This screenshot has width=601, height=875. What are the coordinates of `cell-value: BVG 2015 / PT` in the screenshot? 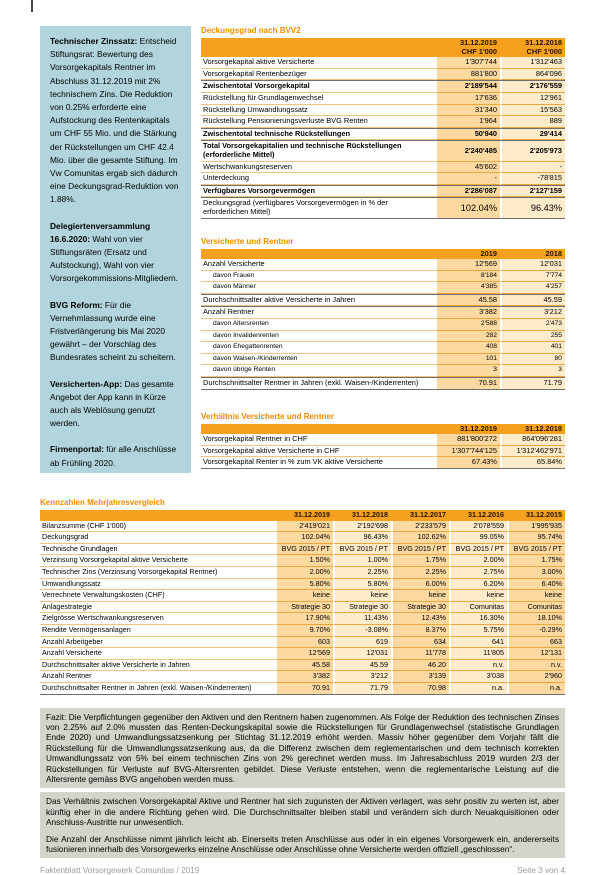 It's located at (420, 549).